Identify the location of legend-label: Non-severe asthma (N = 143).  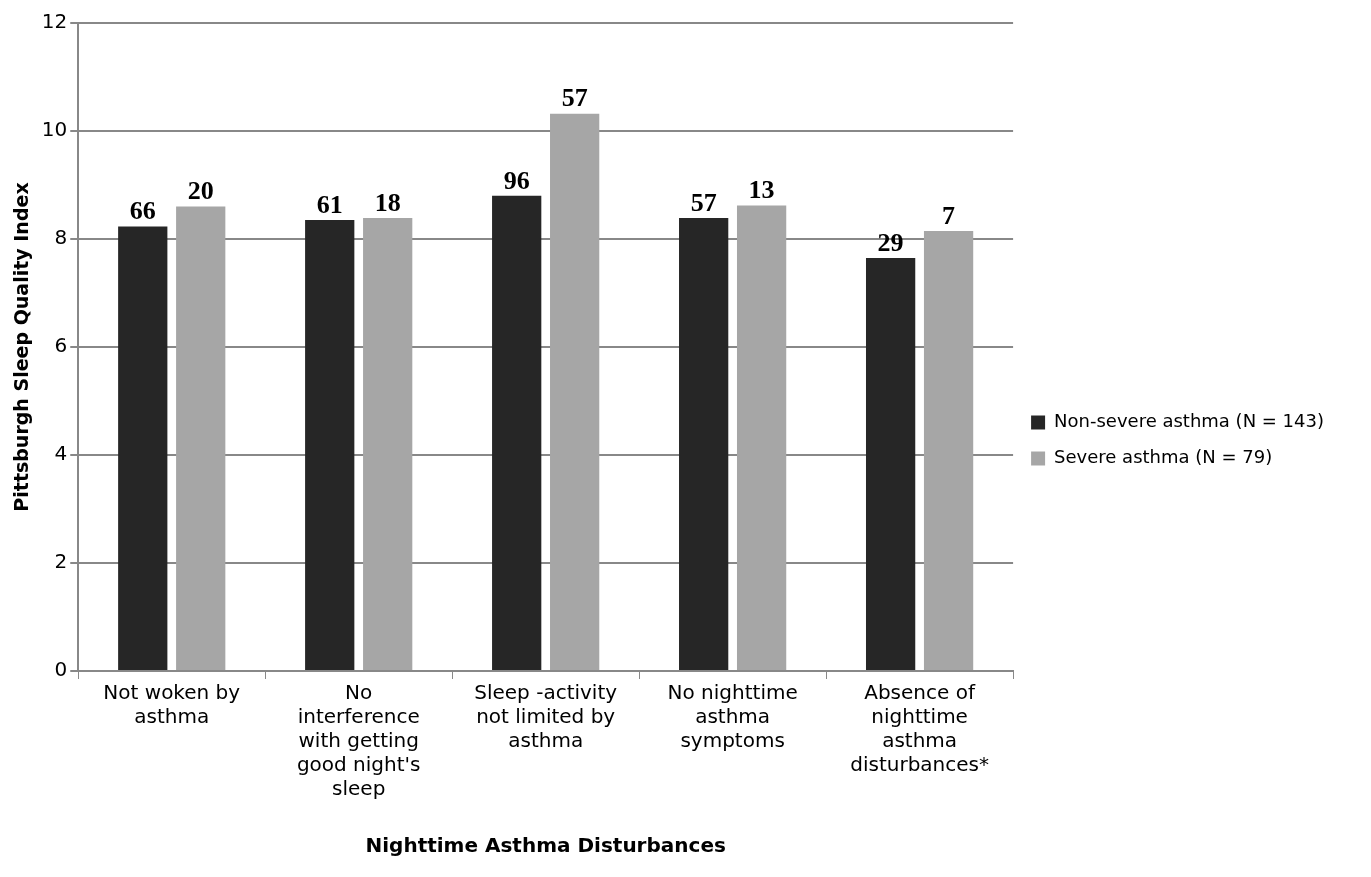
(1189, 421).